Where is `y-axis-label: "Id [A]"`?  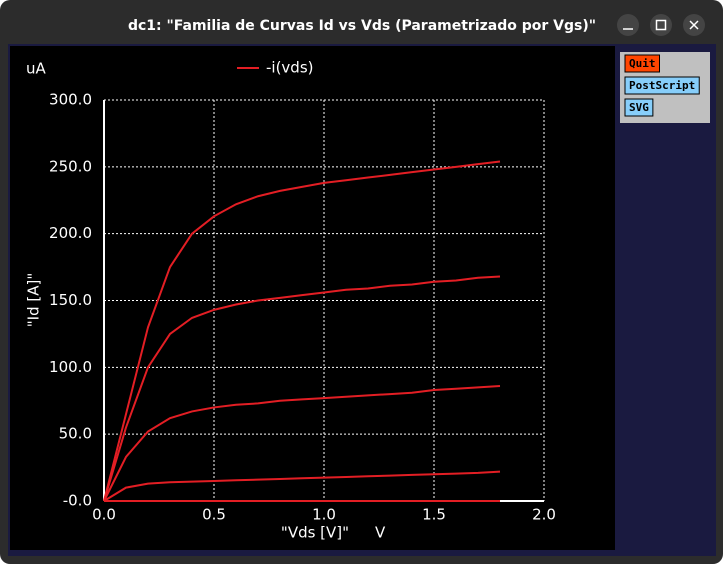 y-axis-label: "Id [A]" is located at coordinates (34, 300).